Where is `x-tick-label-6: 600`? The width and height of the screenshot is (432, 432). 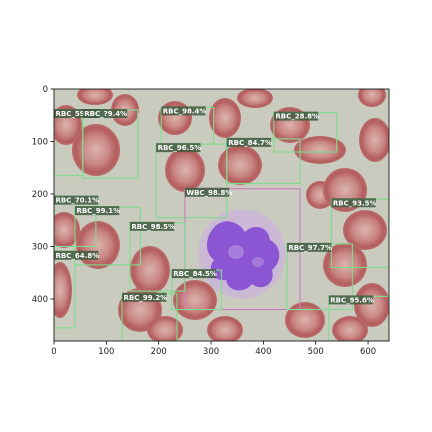
x-tick-label-6: 600 is located at coordinates (368, 352).